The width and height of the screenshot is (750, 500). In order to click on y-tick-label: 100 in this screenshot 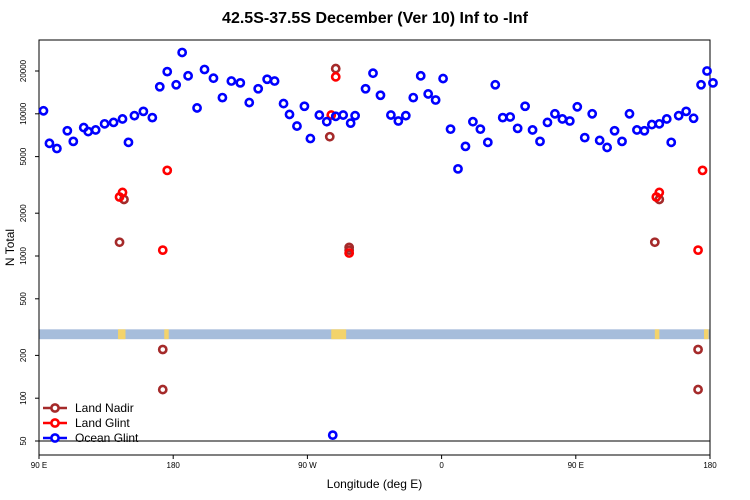, I will do `click(23, 398)`.